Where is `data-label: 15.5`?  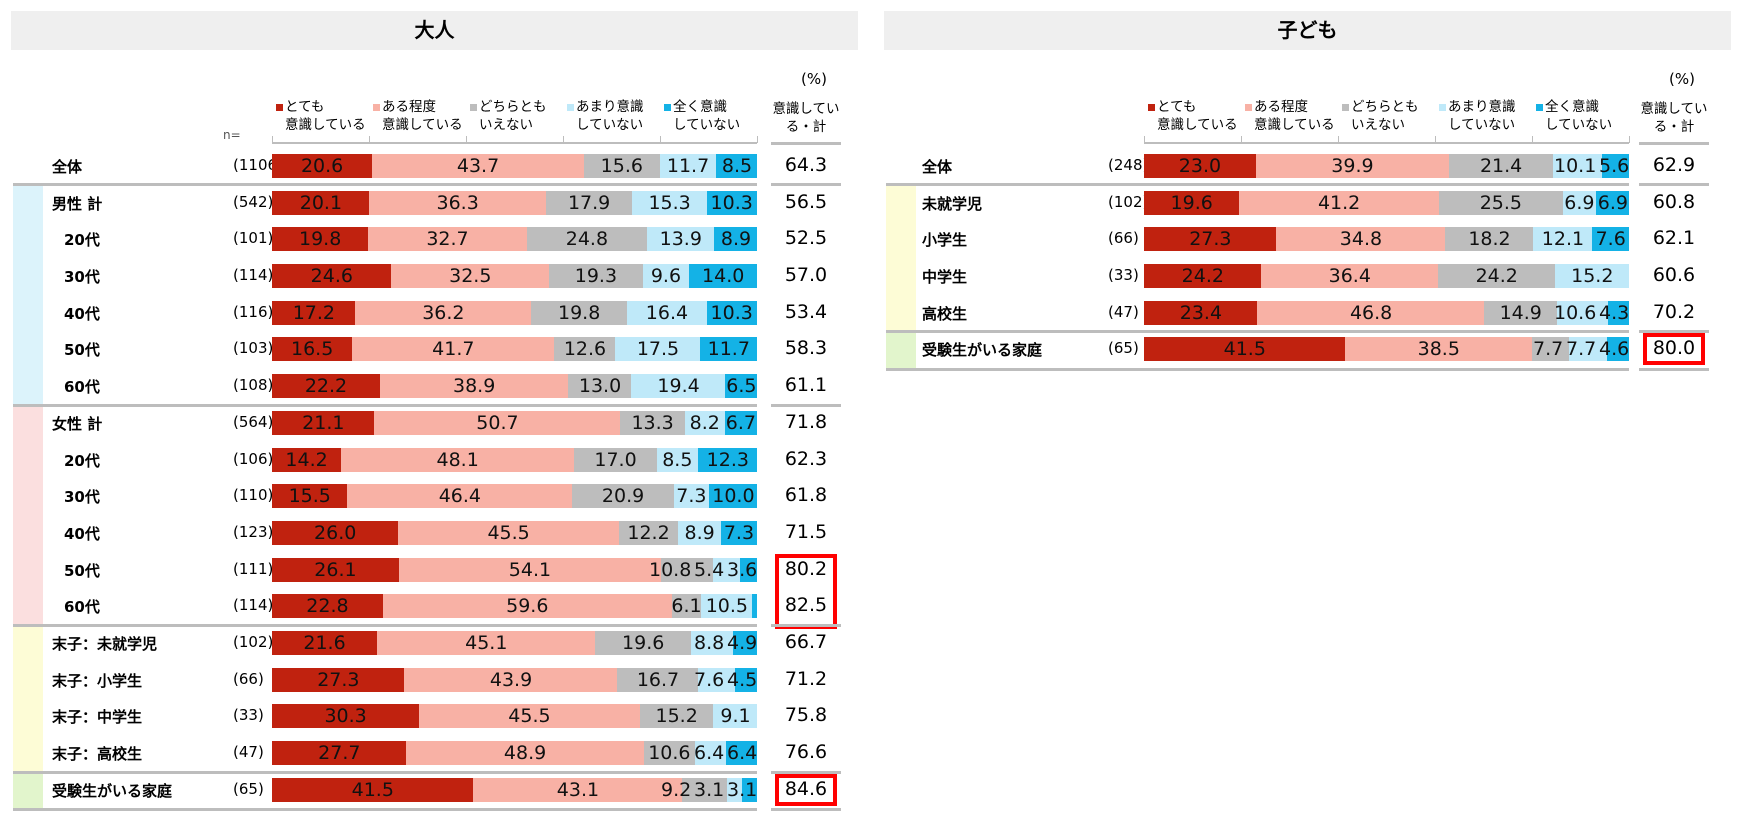
data-label: 15.5 is located at coordinates (309, 496).